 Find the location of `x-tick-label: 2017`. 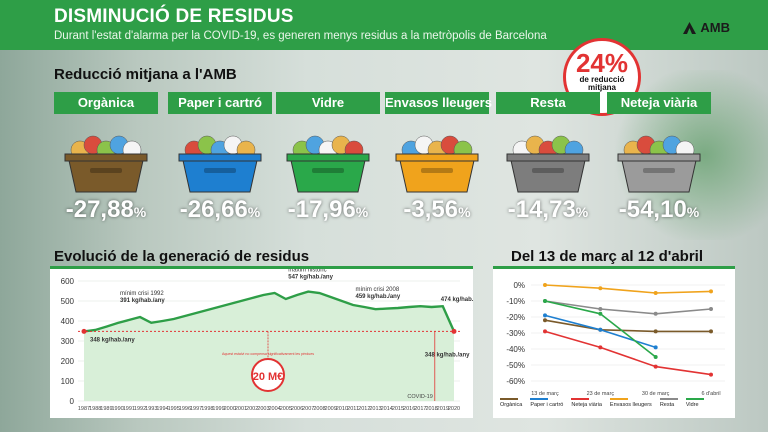

x-tick-label: 2017 is located at coordinates (420, 409).